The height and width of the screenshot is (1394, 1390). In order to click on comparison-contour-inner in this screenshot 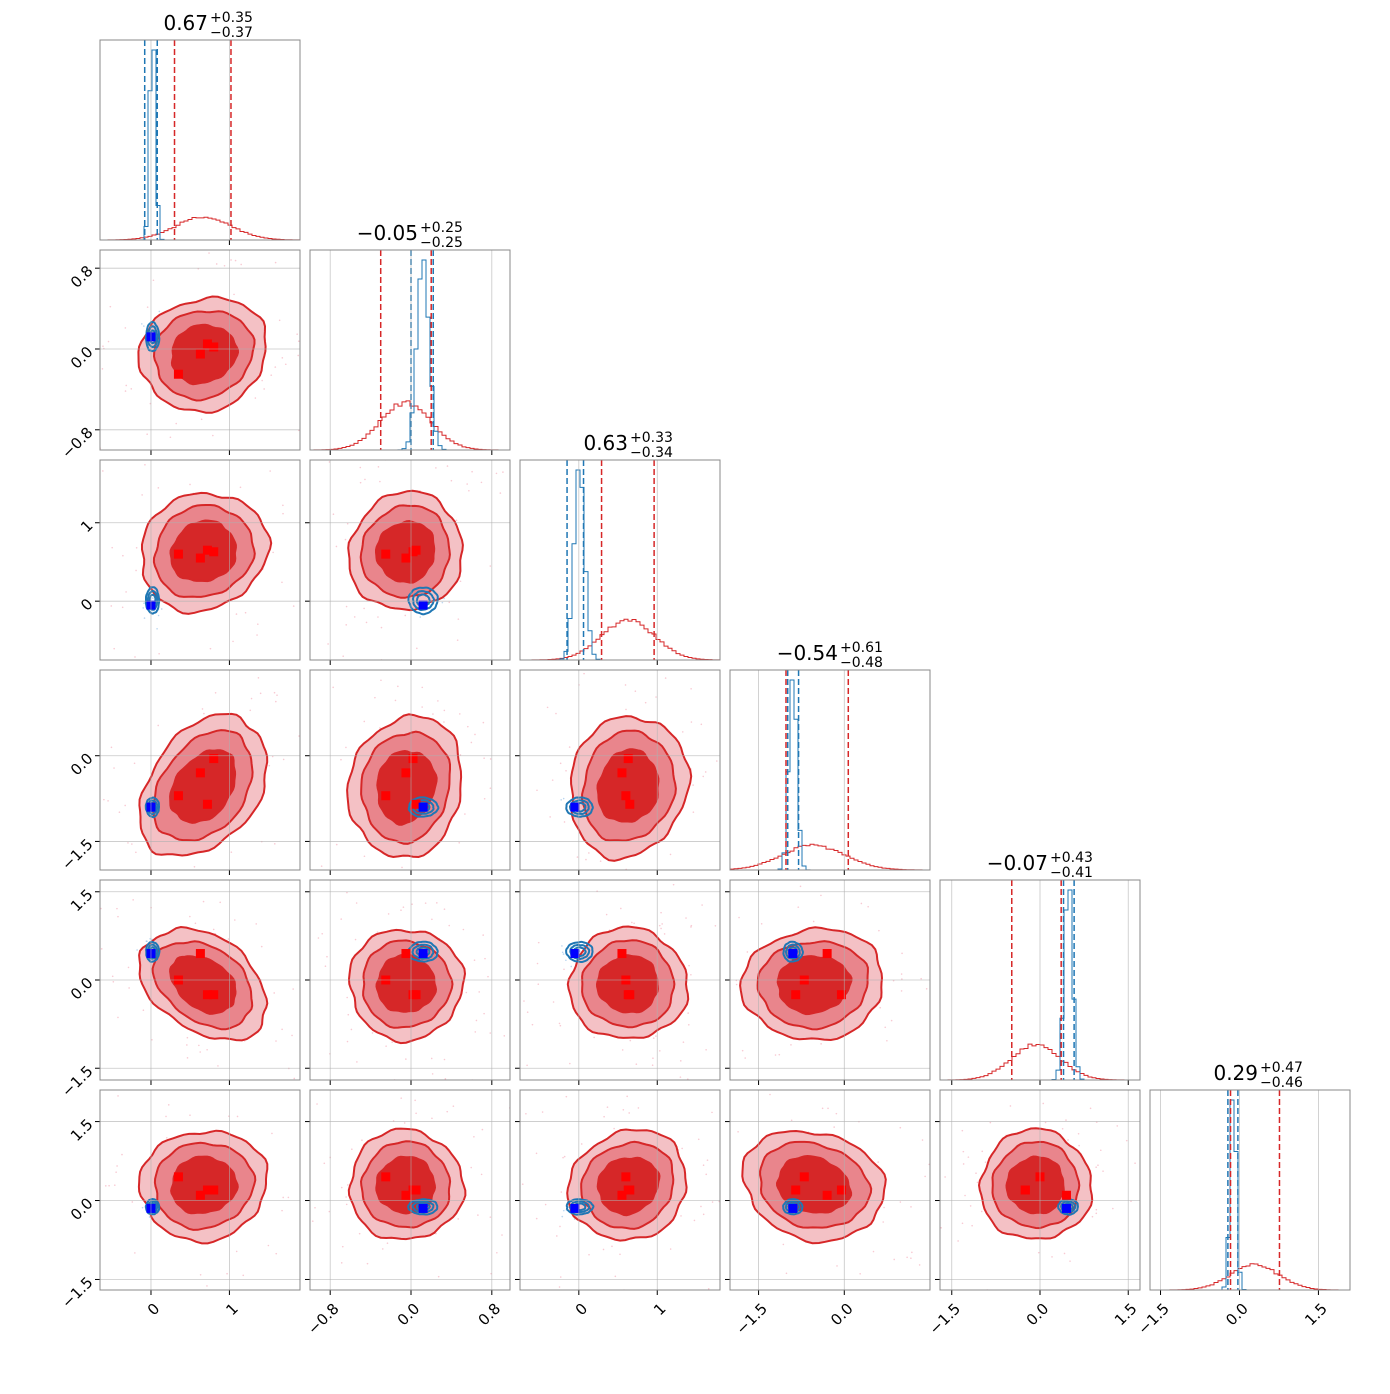, I will do `click(423, 1207)`.